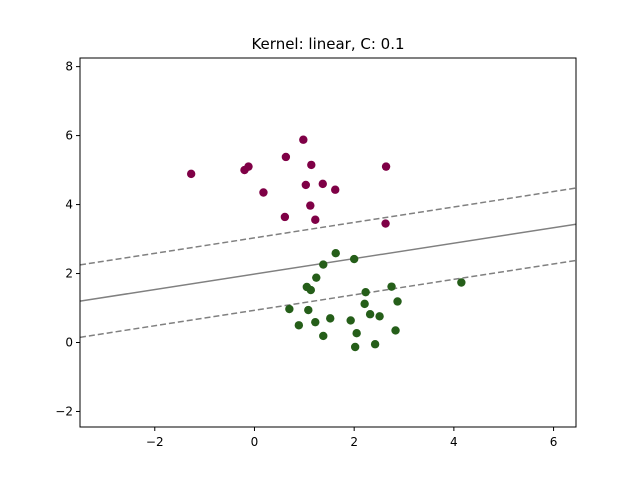 The width and height of the screenshot is (640, 480). Describe the element at coordinates (69, 67) in the screenshot. I see `y-tick-label: 8` at that location.